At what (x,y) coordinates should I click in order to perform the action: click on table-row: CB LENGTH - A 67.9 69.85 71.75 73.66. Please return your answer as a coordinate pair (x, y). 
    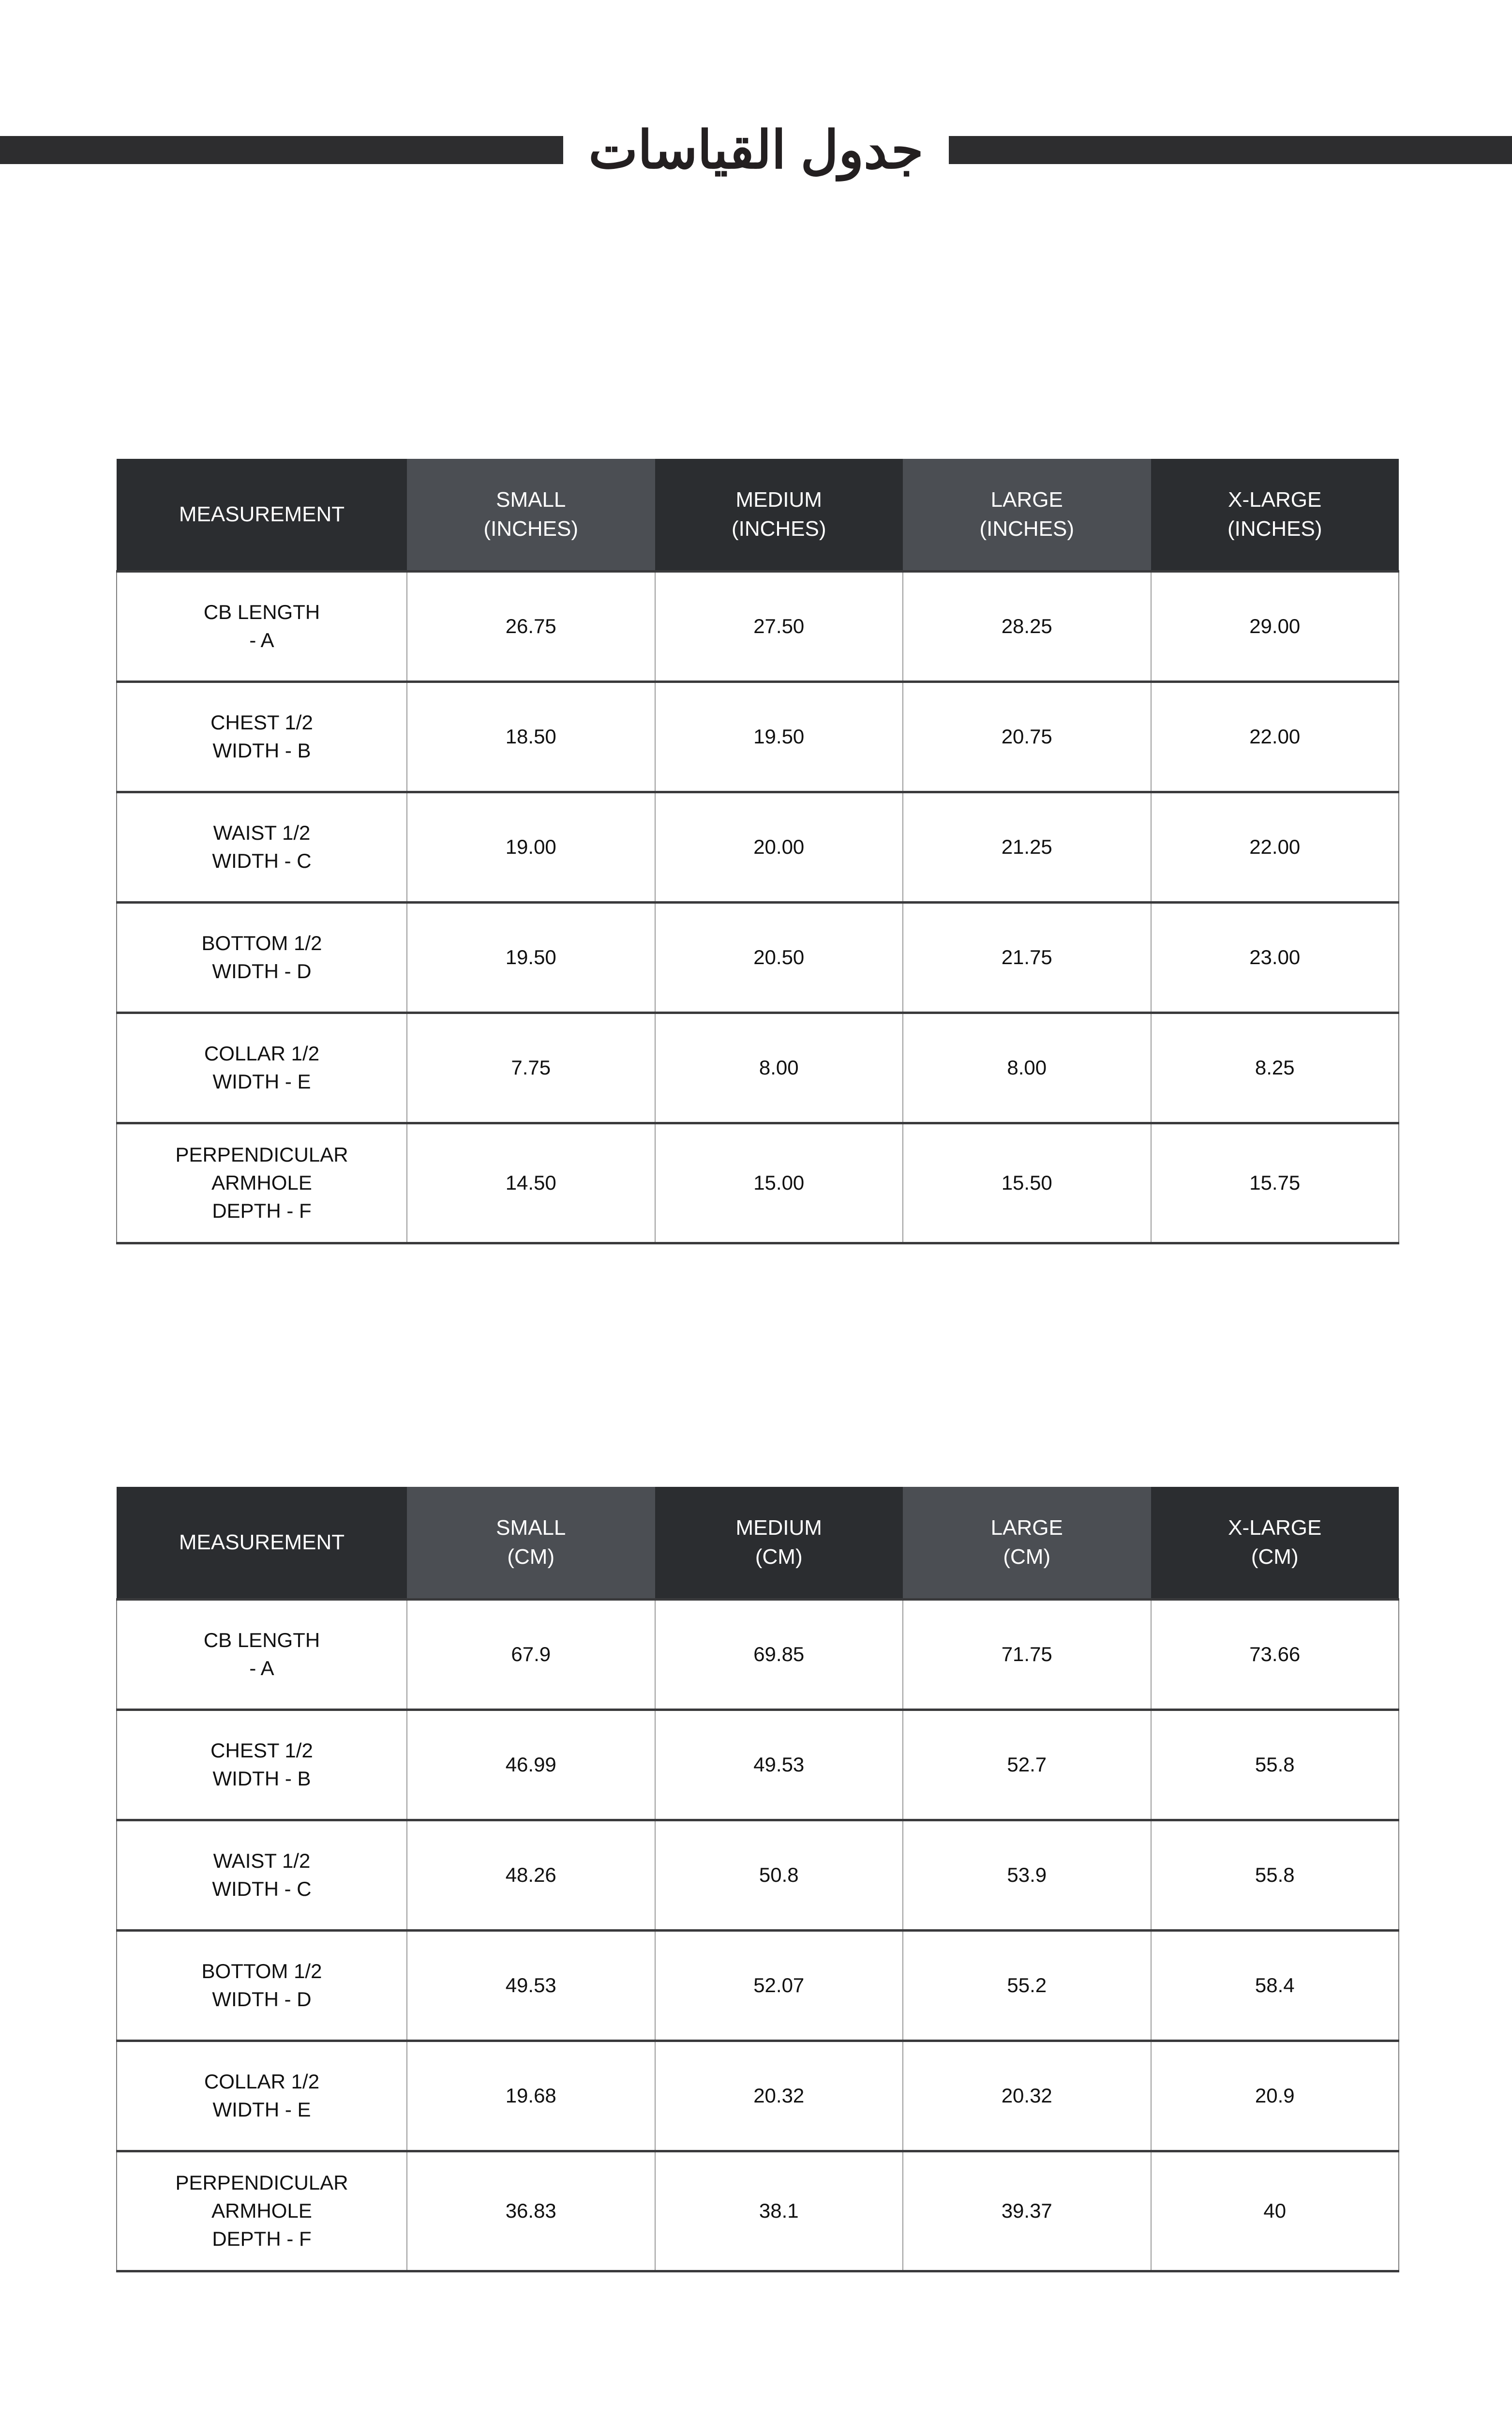
    Looking at the image, I should click on (757, 1653).